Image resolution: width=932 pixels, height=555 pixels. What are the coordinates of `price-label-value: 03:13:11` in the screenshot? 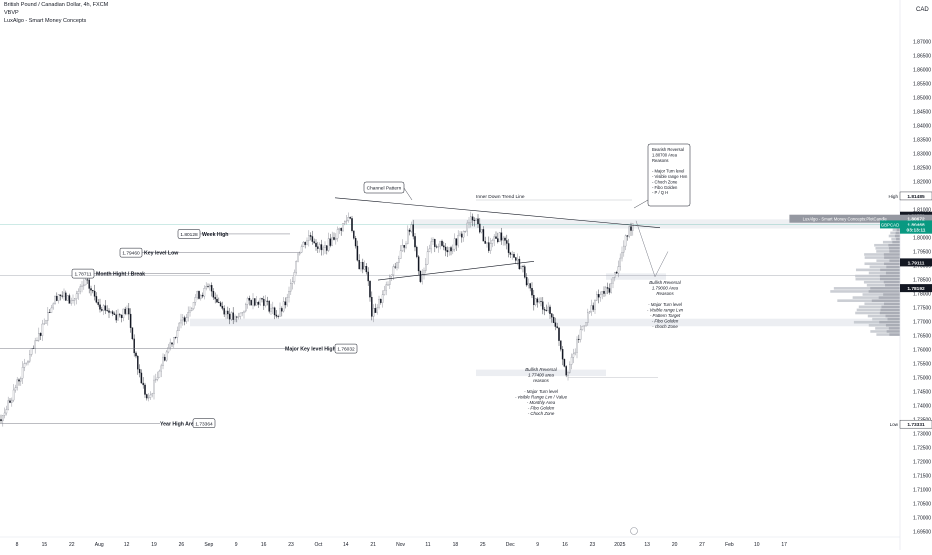 It's located at (916, 231).